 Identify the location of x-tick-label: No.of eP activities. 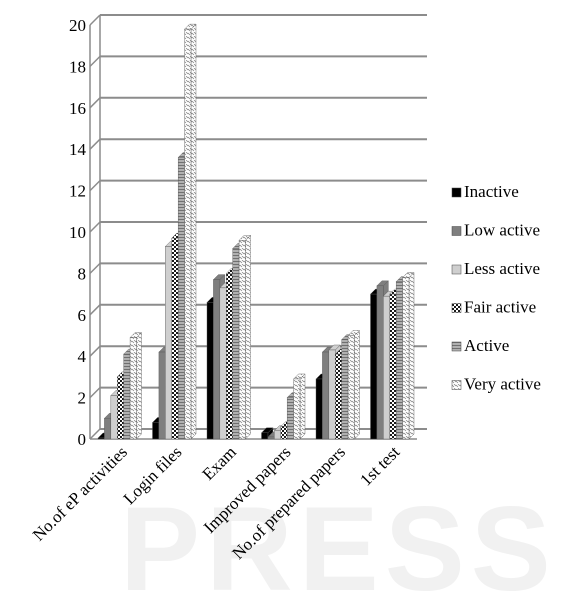
(80, 493).